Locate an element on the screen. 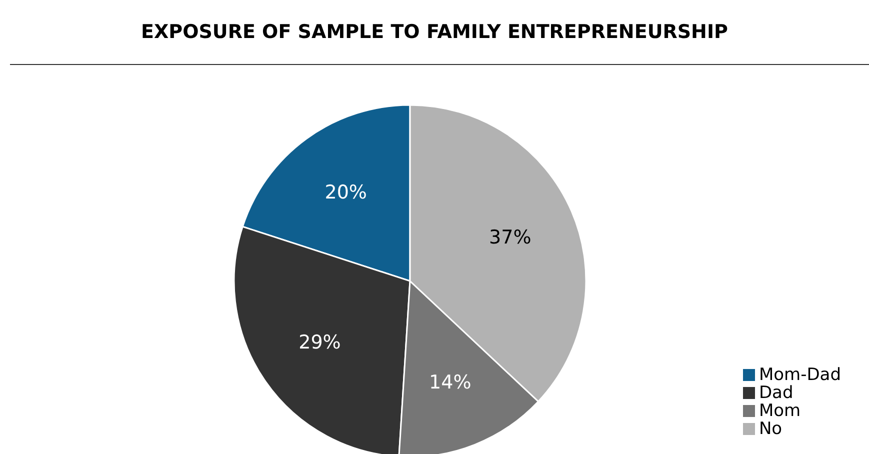  data-label: 37% is located at coordinates (510, 237).